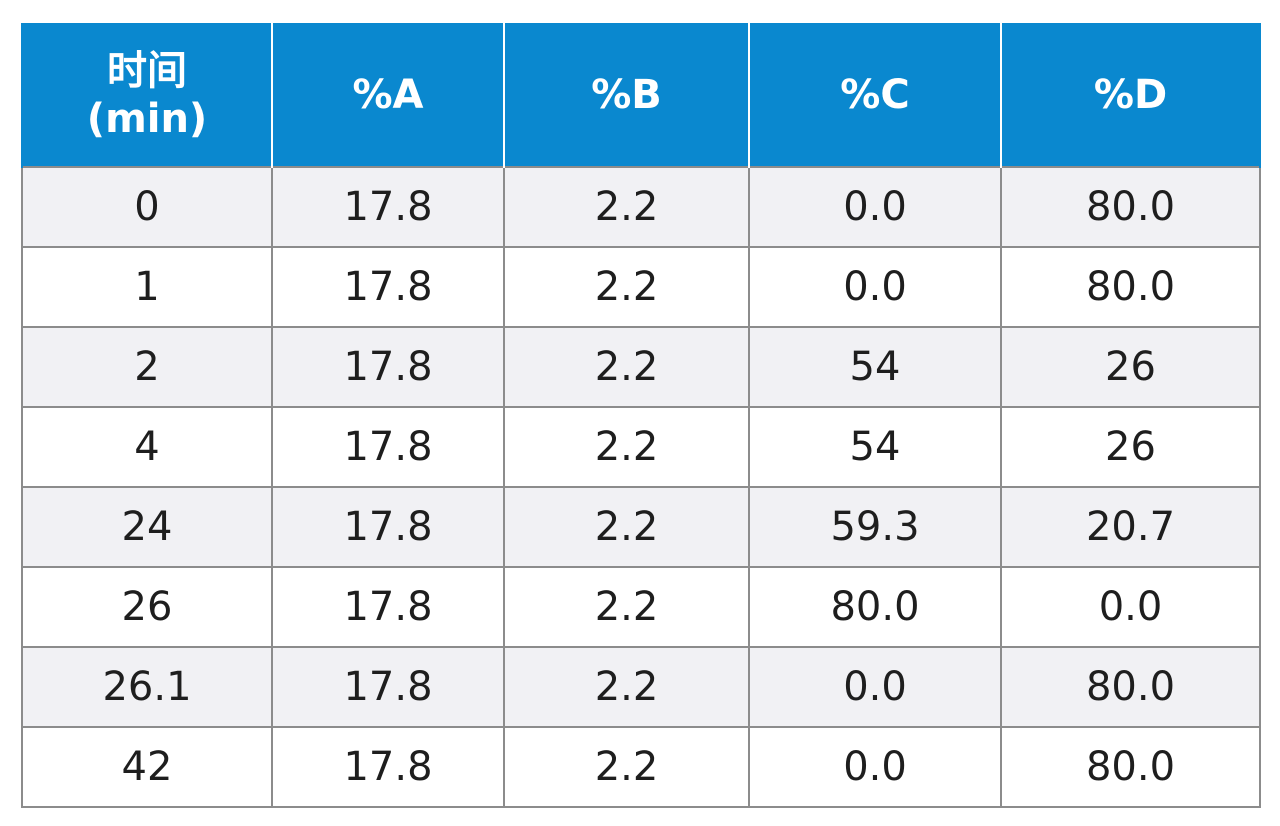  I want to click on table-row: 26.1 17.8 2.2 0.0 80.0, so click(641, 687).